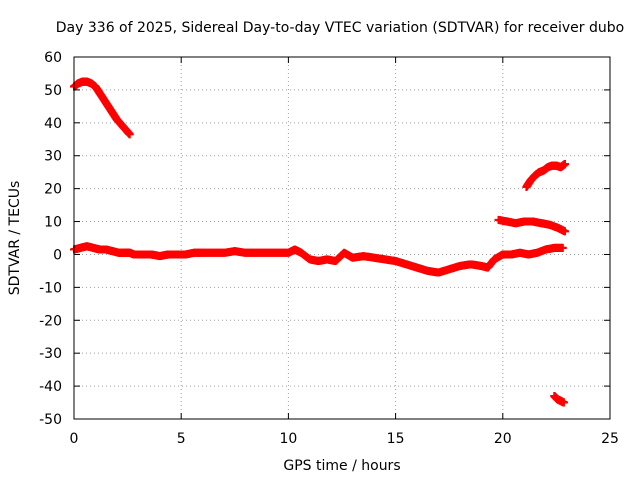 This screenshot has height=480, width=640. Describe the element at coordinates (50, 387) in the screenshot. I see `y-tick-label: -40` at that location.